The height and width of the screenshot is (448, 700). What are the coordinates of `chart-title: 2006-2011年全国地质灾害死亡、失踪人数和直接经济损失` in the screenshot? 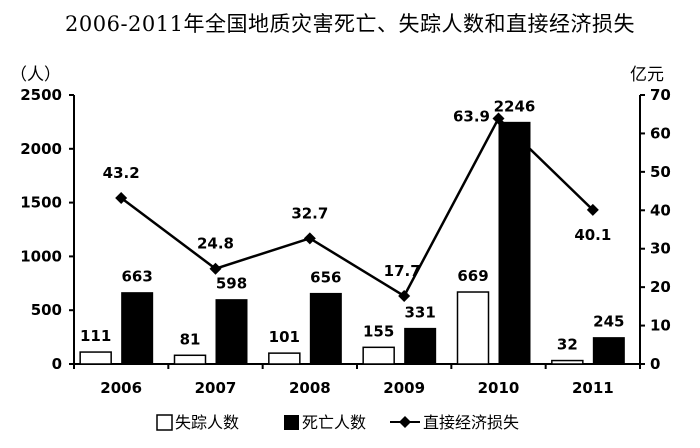 It's located at (350, 24).